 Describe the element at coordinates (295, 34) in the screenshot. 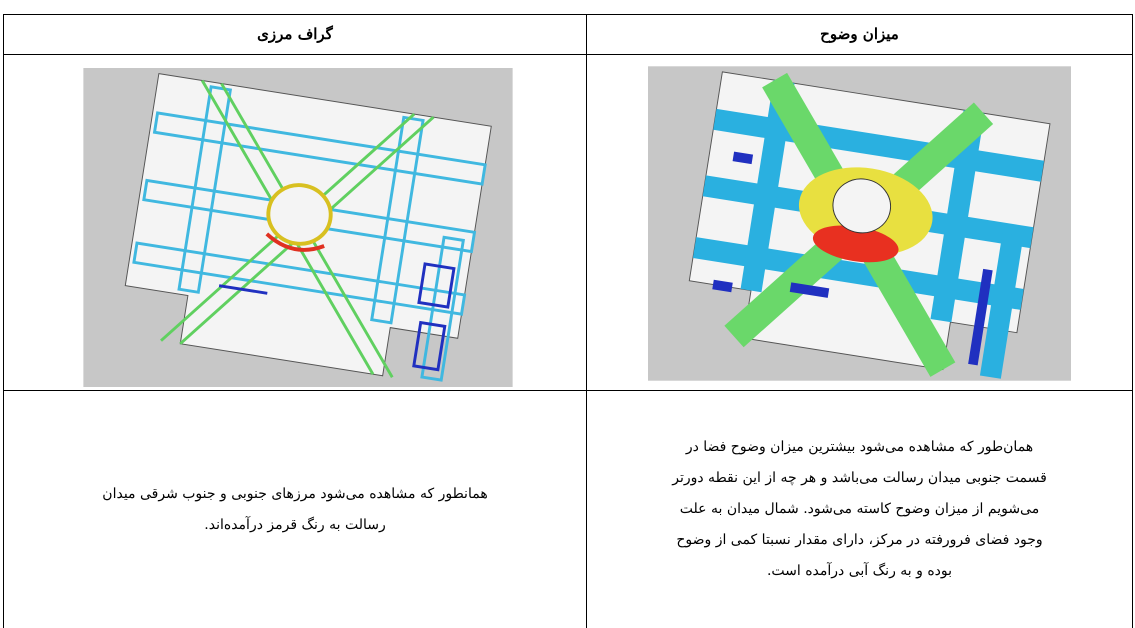

I see `column-header: گراف مرزی` at that location.